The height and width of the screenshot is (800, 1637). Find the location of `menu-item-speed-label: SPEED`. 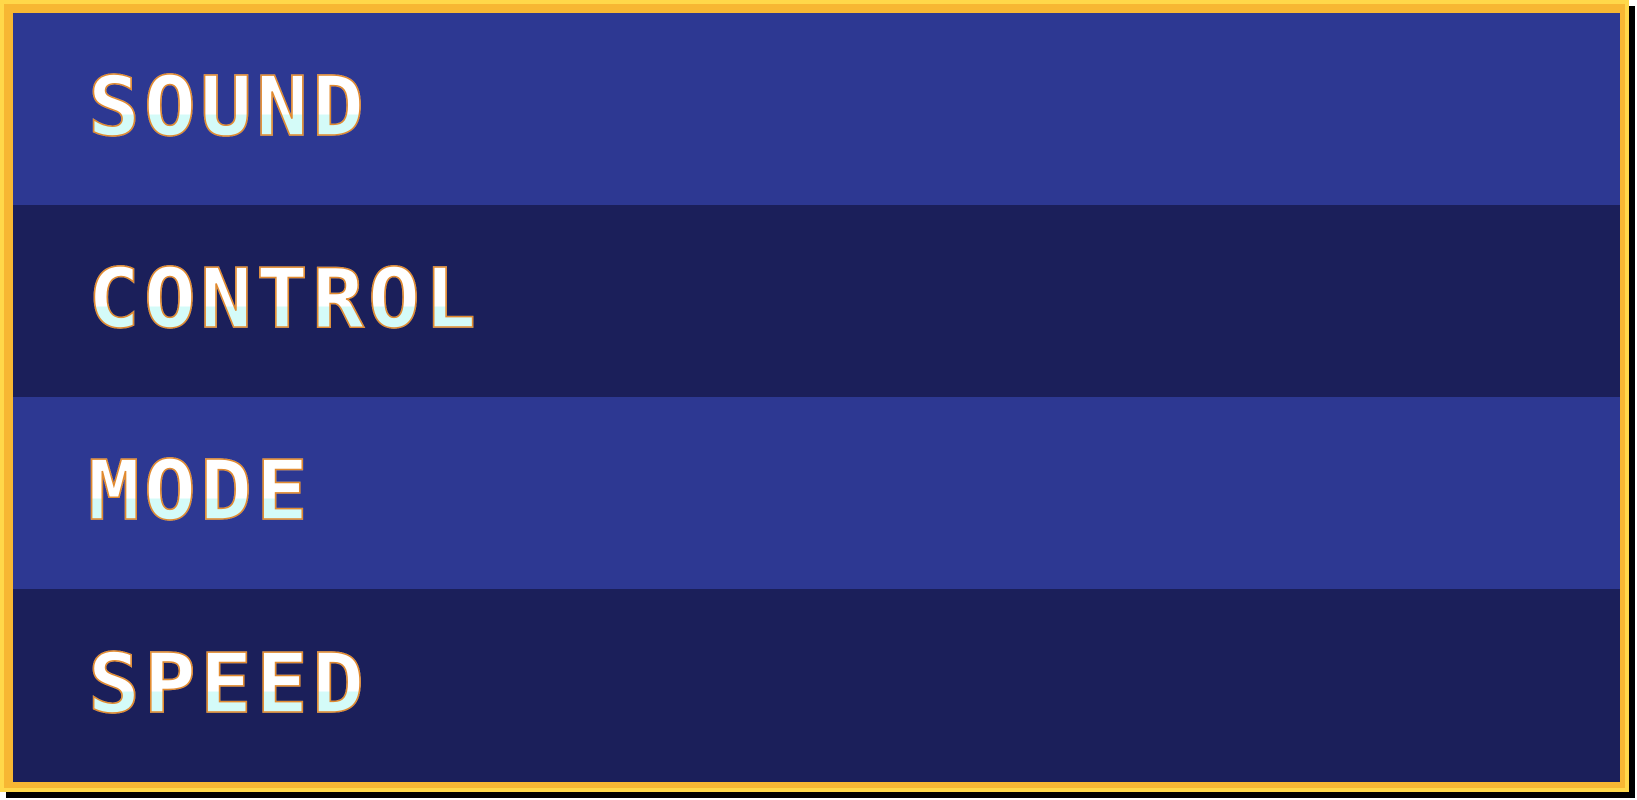

menu-item-speed-label: SPEED is located at coordinates (228, 684).